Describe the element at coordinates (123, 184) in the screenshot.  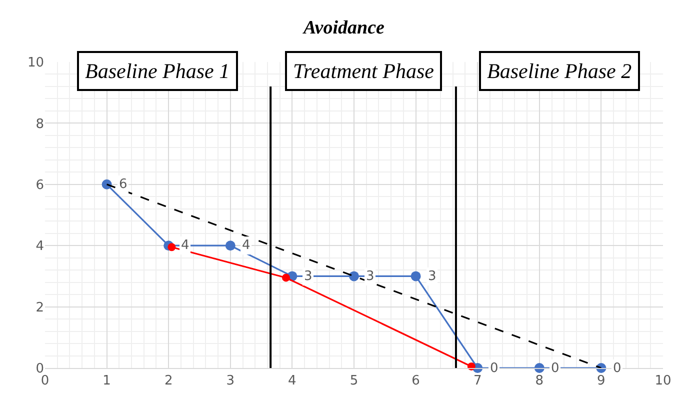
I see `data-label: 6` at that location.